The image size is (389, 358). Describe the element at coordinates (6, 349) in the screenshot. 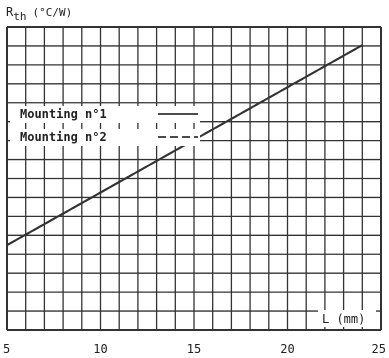

I see `x-tick-label: 5` at that location.